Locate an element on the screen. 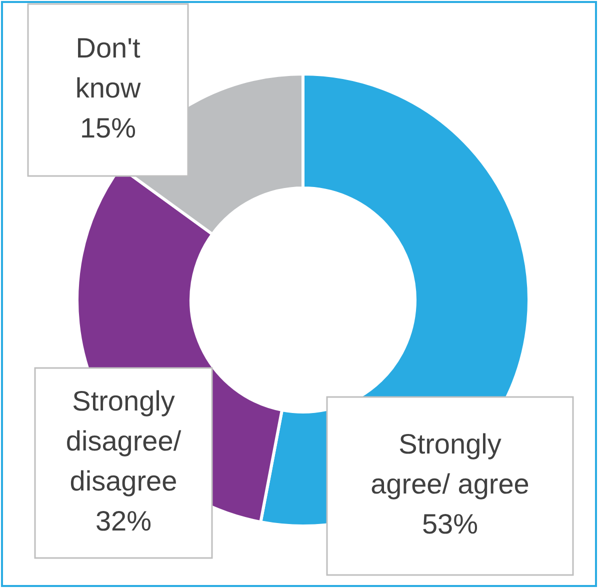 Image resolution: width=598 pixels, height=588 pixels. slice-label: Don't know is located at coordinates (108, 68).